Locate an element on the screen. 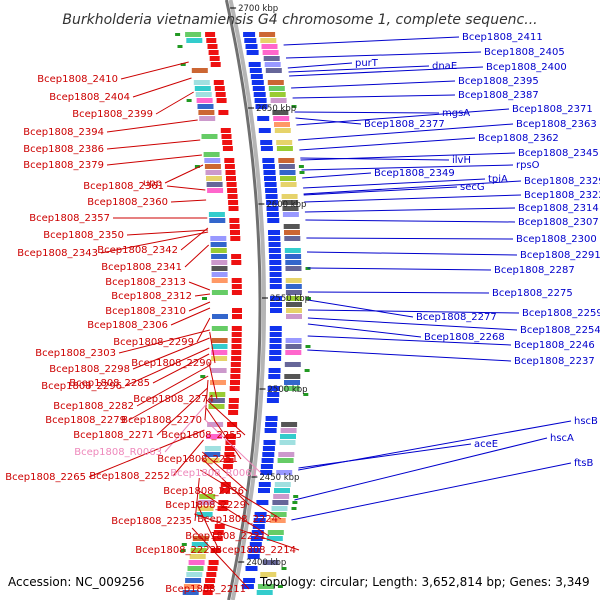  right-gene-label: ftsB is located at coordinates (583, 463).